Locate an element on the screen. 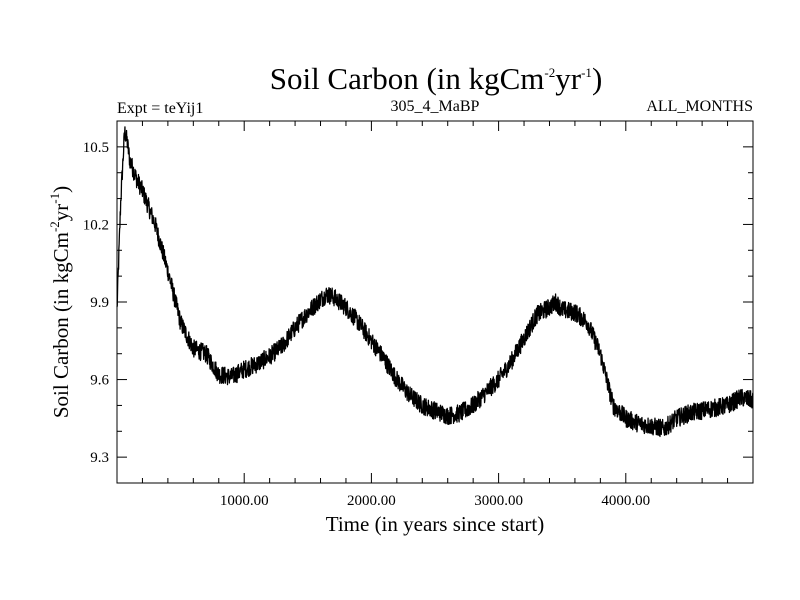 The width and height of the screenshot is (800, 600). period-label: 305_4_MaBP is located at coordinates (435, 106).